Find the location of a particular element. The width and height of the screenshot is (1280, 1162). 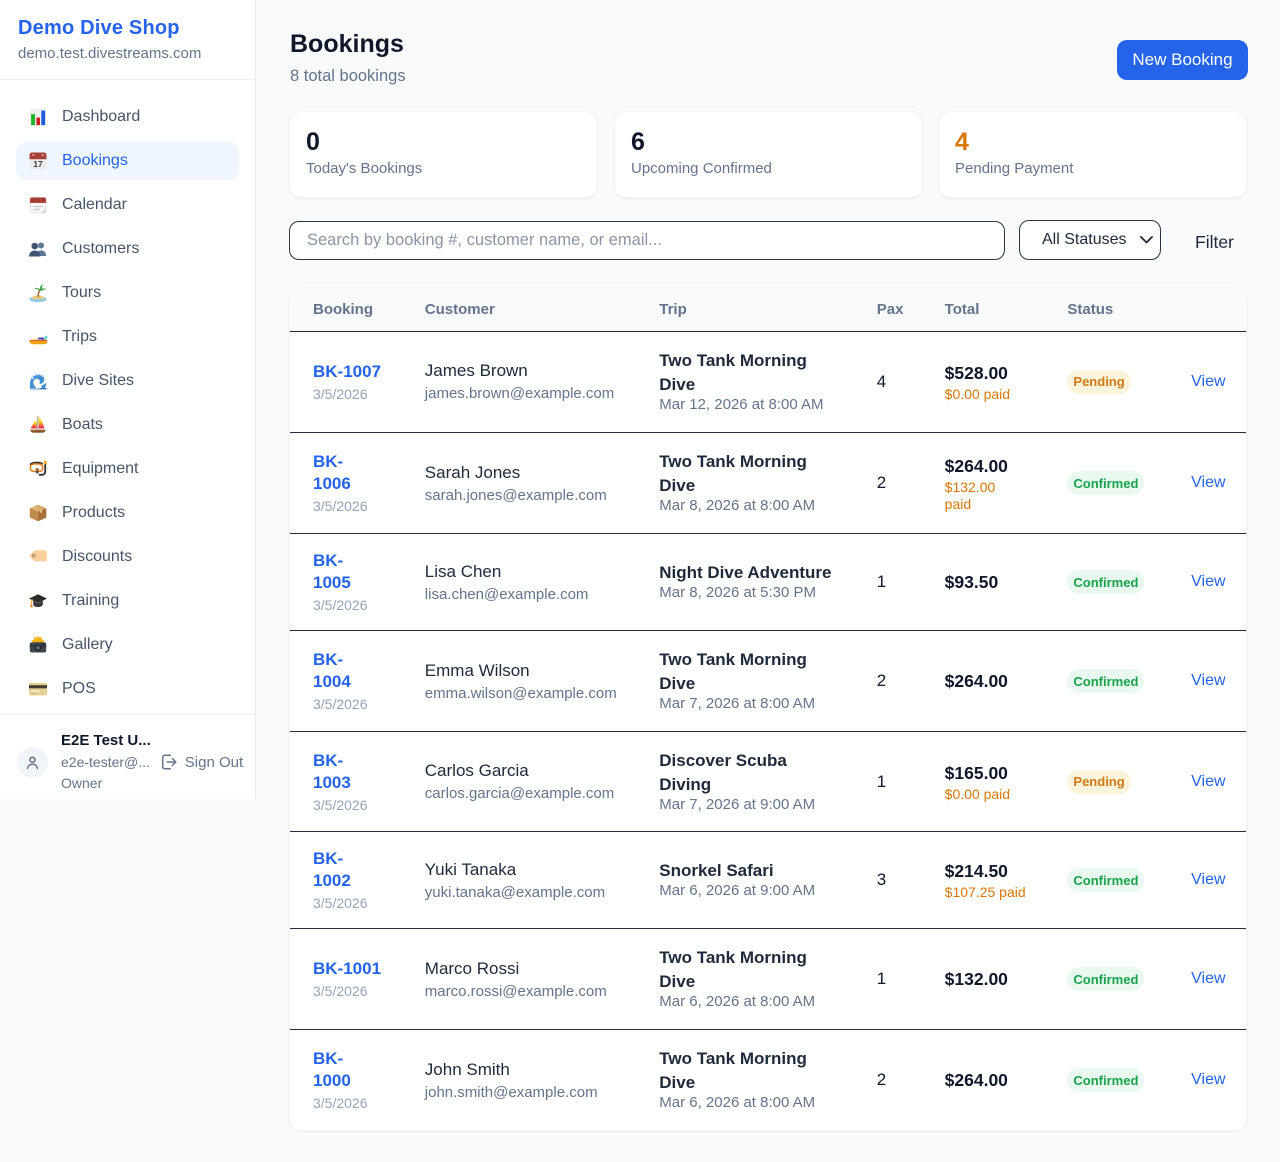

svg-text: 17 is located at coordinates (38, 164).